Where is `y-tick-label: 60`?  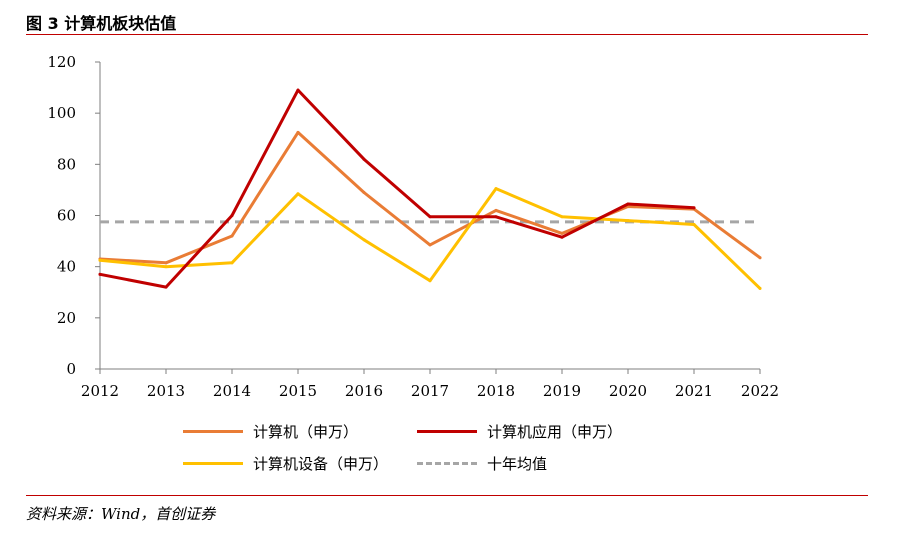
y-tick-label: 60 is located at coordinates (66, 216).